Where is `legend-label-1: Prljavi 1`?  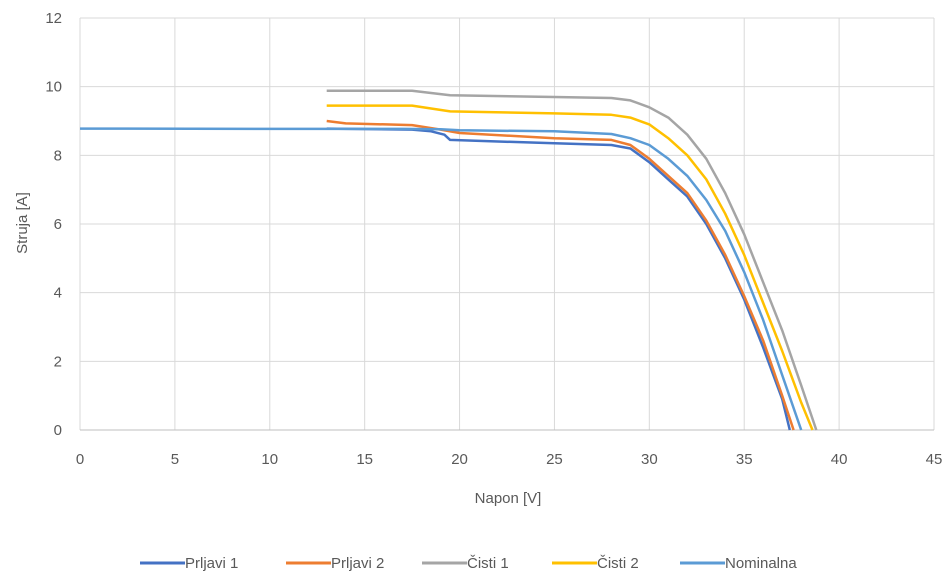 legend-label-1: Prljavi 1 is located at coordinates (211, 563).